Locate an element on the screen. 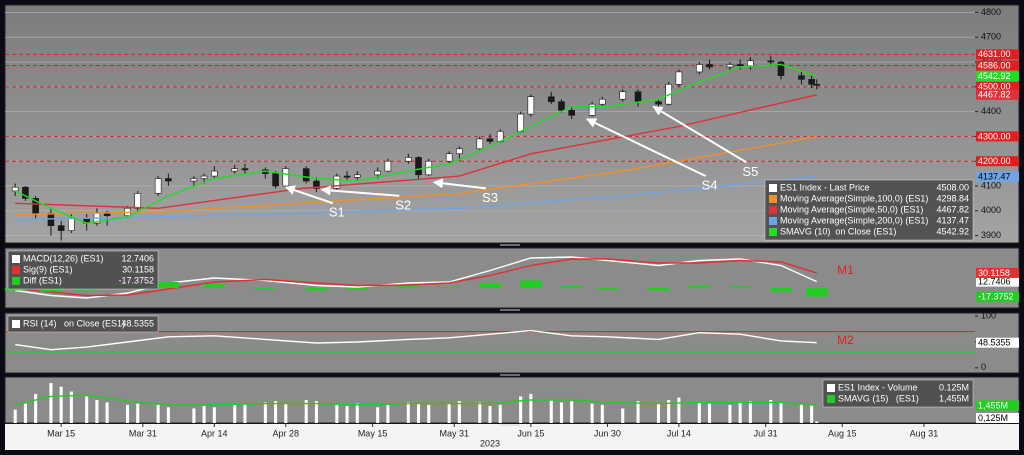  x-tick-label: Aug 31 is located at coordinates (924, 433).